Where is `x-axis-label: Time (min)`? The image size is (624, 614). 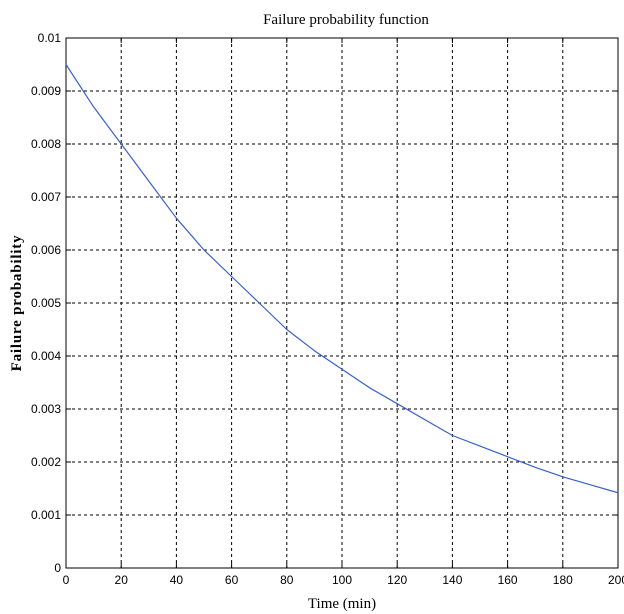
x-axis-label: Time (min) is located at coordinates (342, 604).